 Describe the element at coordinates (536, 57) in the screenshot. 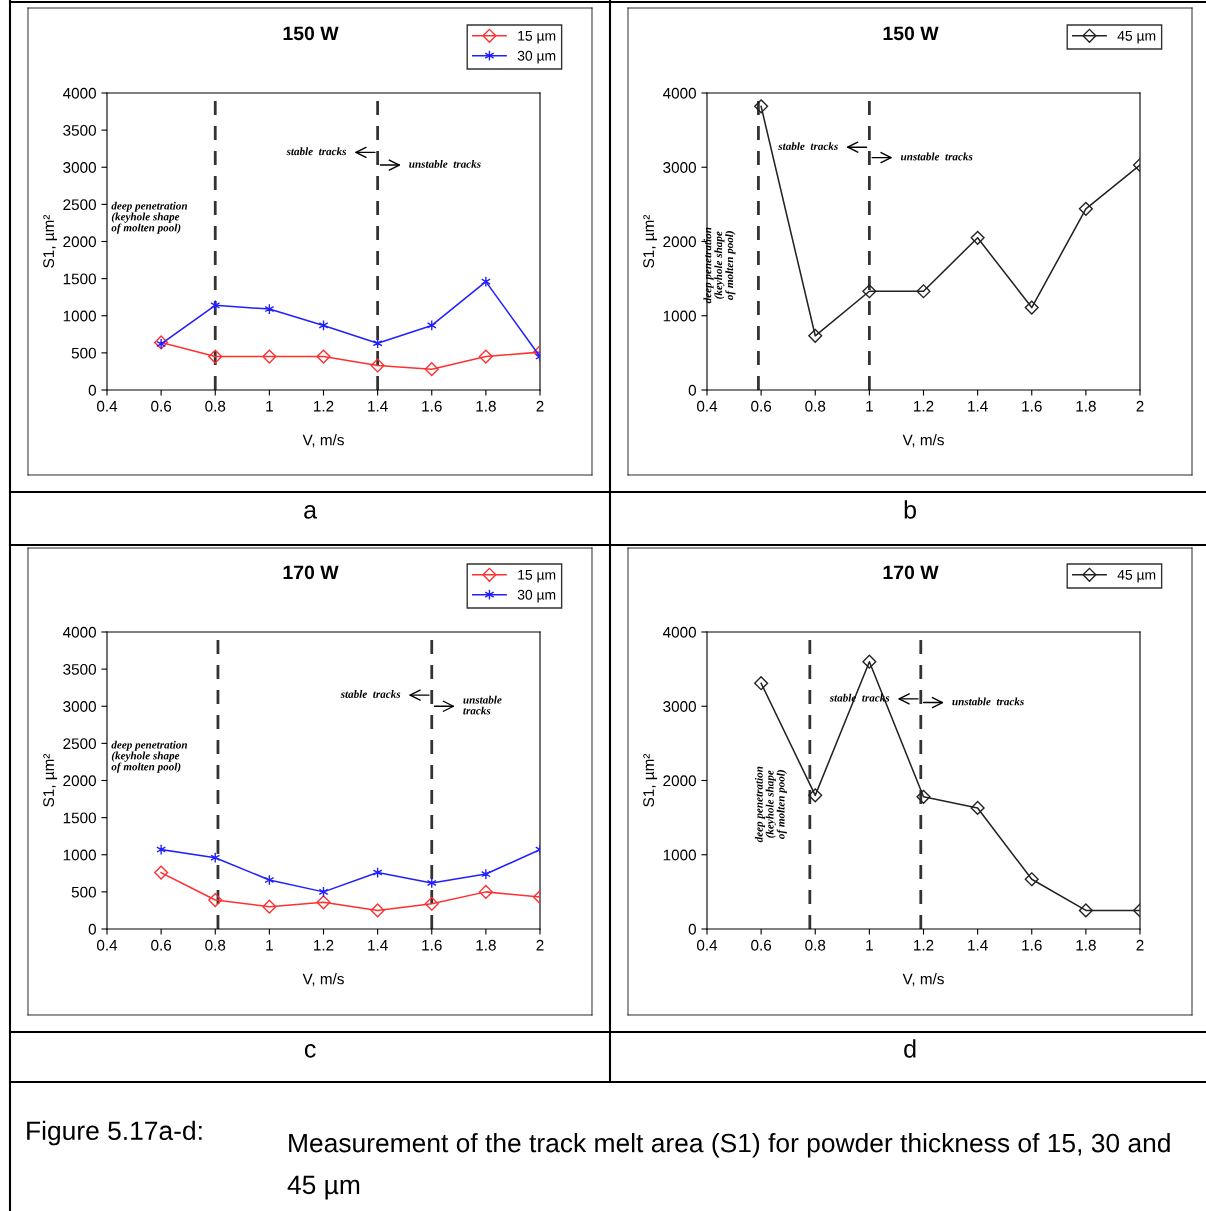

I see `legend-label: 30 µm` at that location.